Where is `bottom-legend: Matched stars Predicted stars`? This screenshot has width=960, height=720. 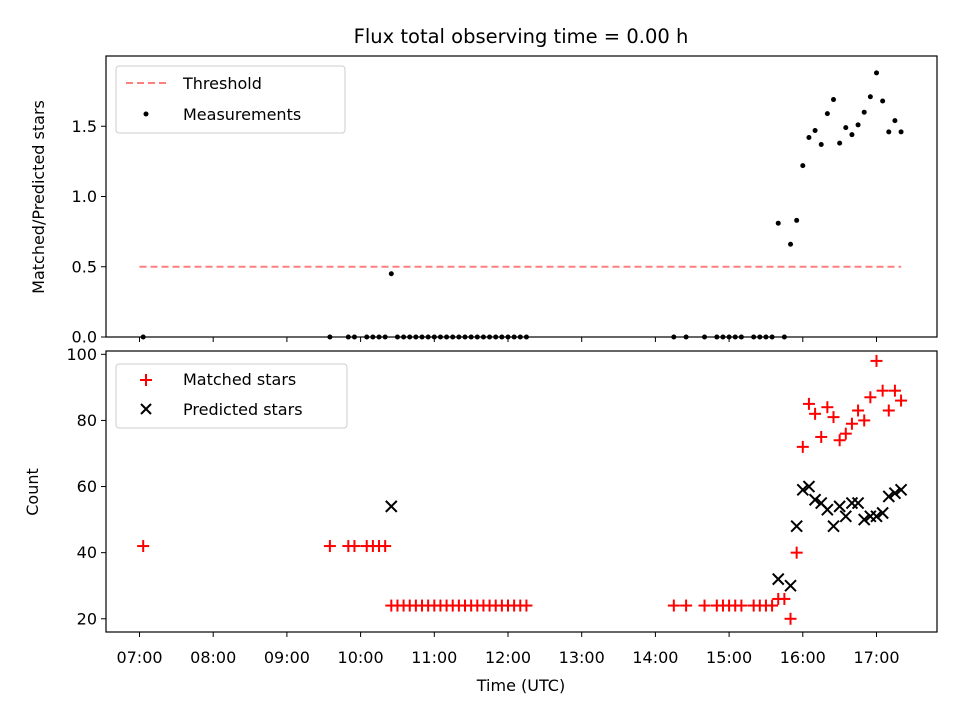
bottom-legend: Matched stars Predicted stars is located at coordinates (231, 396).